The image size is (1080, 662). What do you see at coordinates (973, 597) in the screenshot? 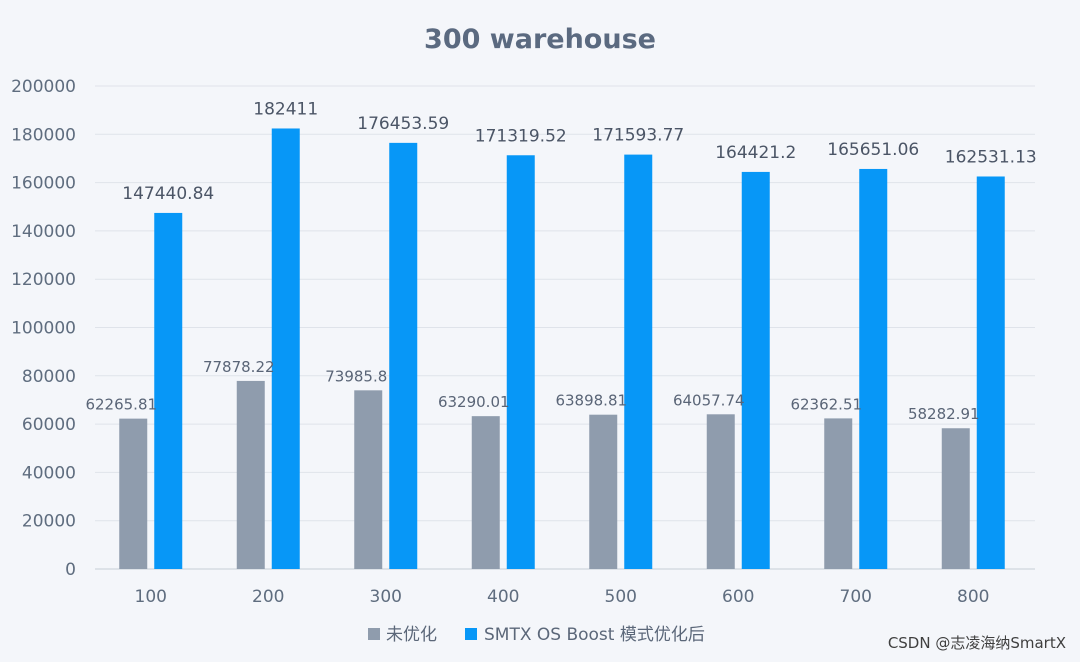
I see `x-tick-label: 800` at bounding box center [973, 597].